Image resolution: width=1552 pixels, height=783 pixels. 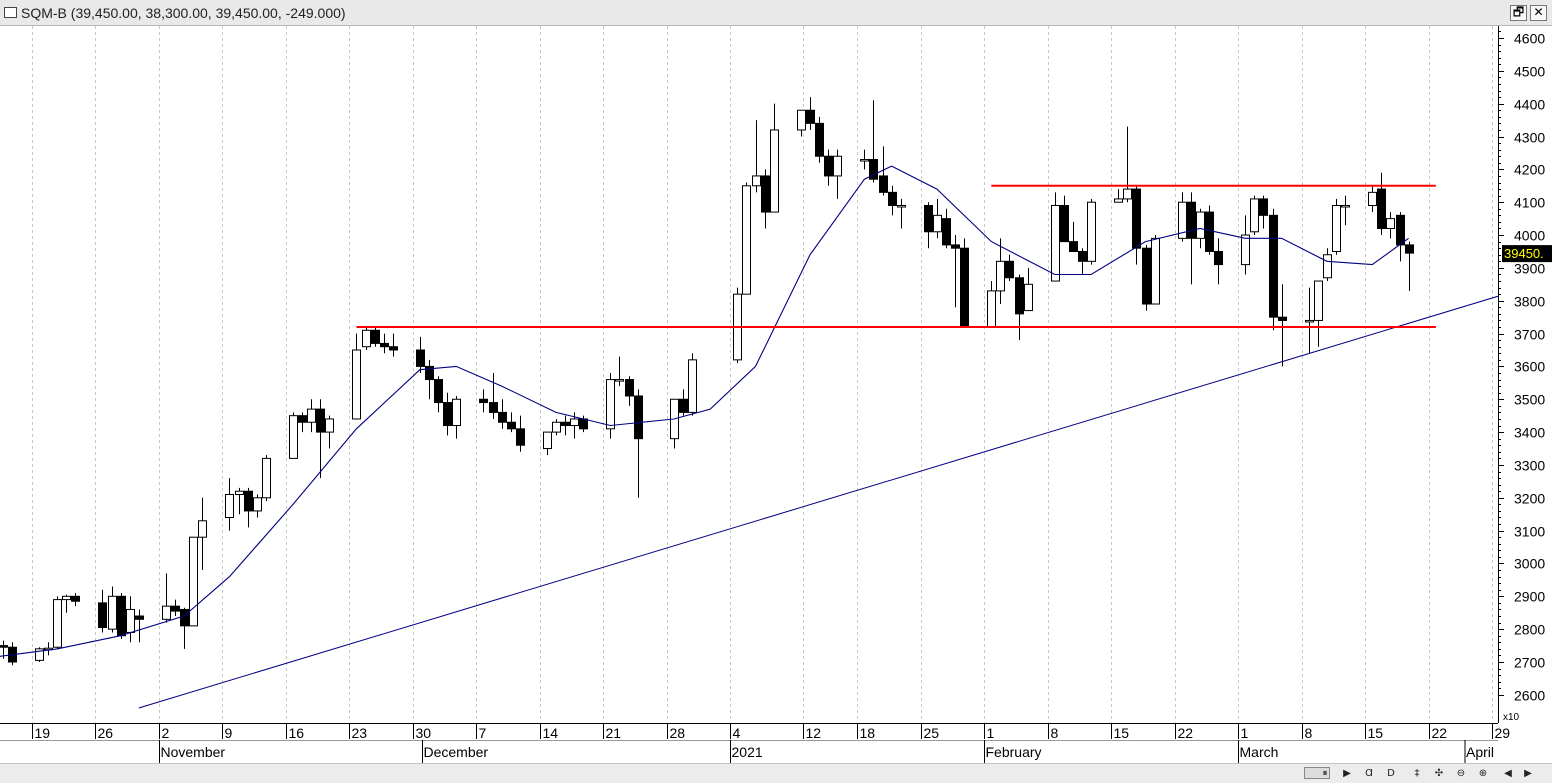 I want to click on y-axis-background, so click(x=1525, y=394).